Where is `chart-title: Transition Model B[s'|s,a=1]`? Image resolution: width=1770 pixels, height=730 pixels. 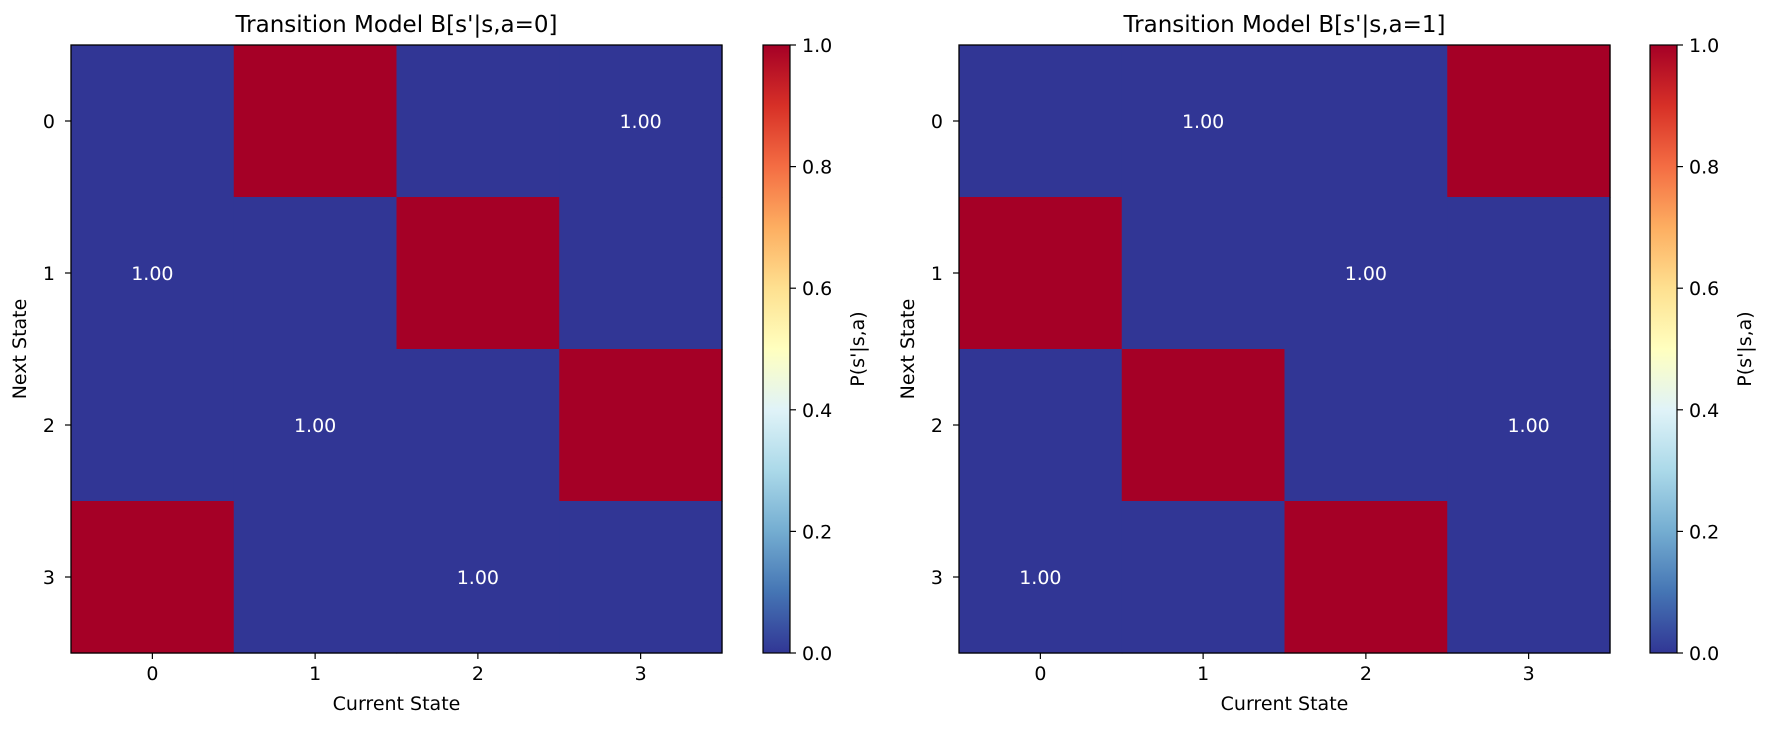 chart-title: Transition Model B[s'|s,a=1] is located at coordinates (1284, 25).